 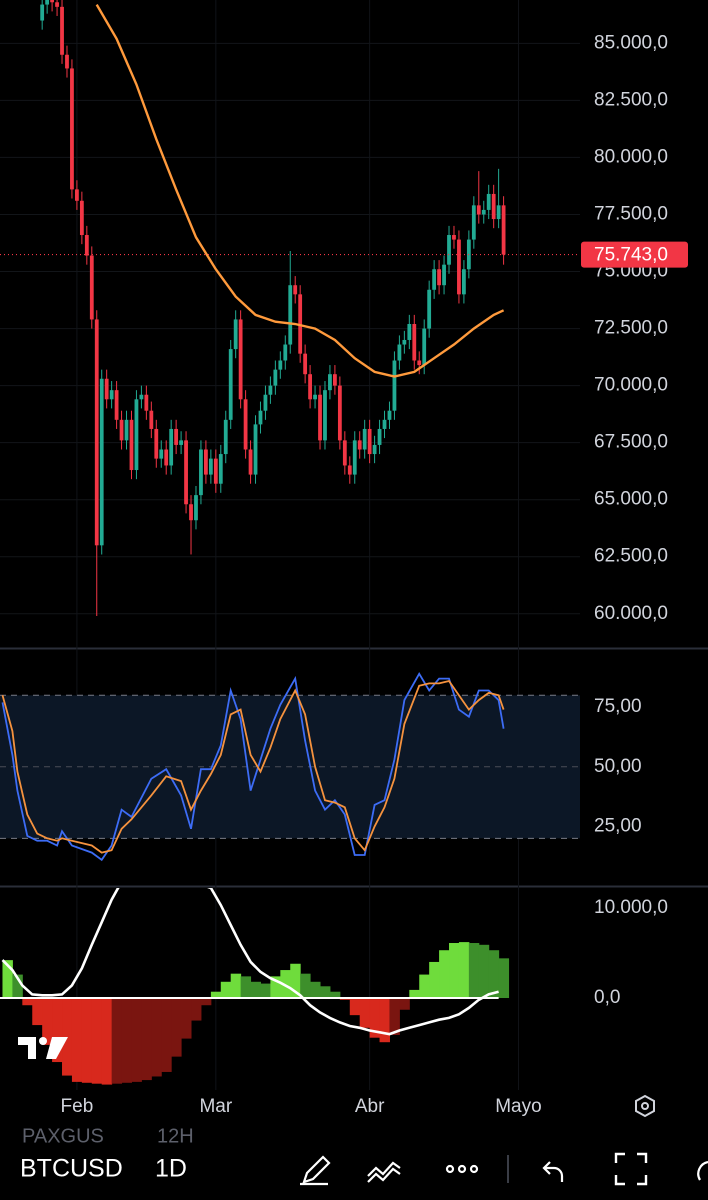 I want to click on draw-tool-button, so click(x=315, y=1170).